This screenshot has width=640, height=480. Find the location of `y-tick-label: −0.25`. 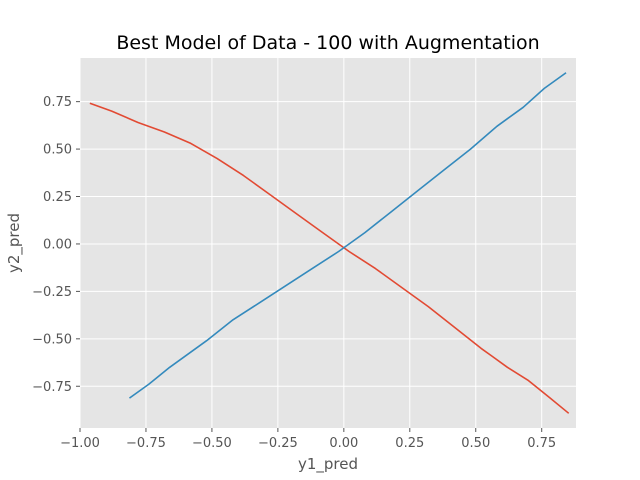

y-tick-label: −0.25 is located at coordinates (52, 292).